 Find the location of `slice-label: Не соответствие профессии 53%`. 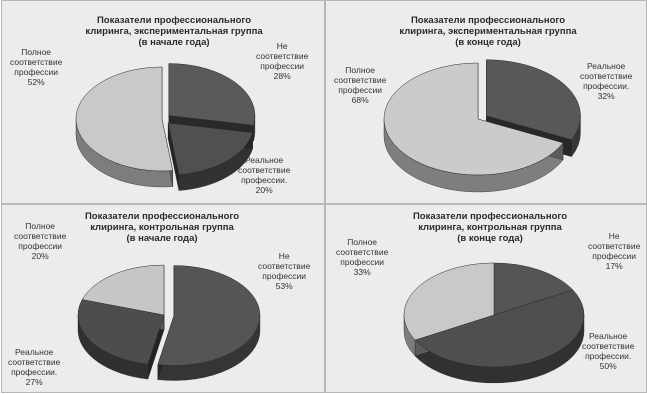

slice-label: Не соответствие профессии 53% is located at coordinates (284, 271).